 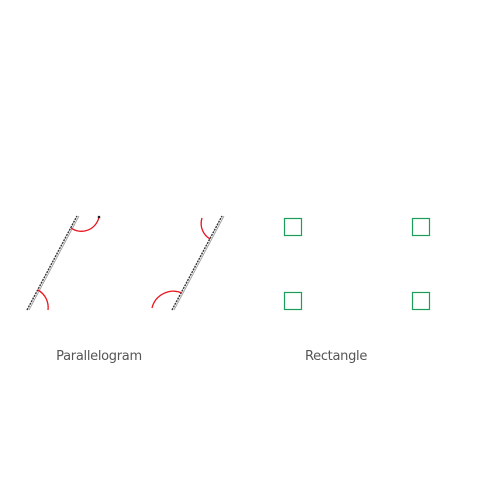 What do you see at coordinates (336, 356) in the screenshot?
I see `rectangle-label: Rectangle` at bounding box center [336, 356].